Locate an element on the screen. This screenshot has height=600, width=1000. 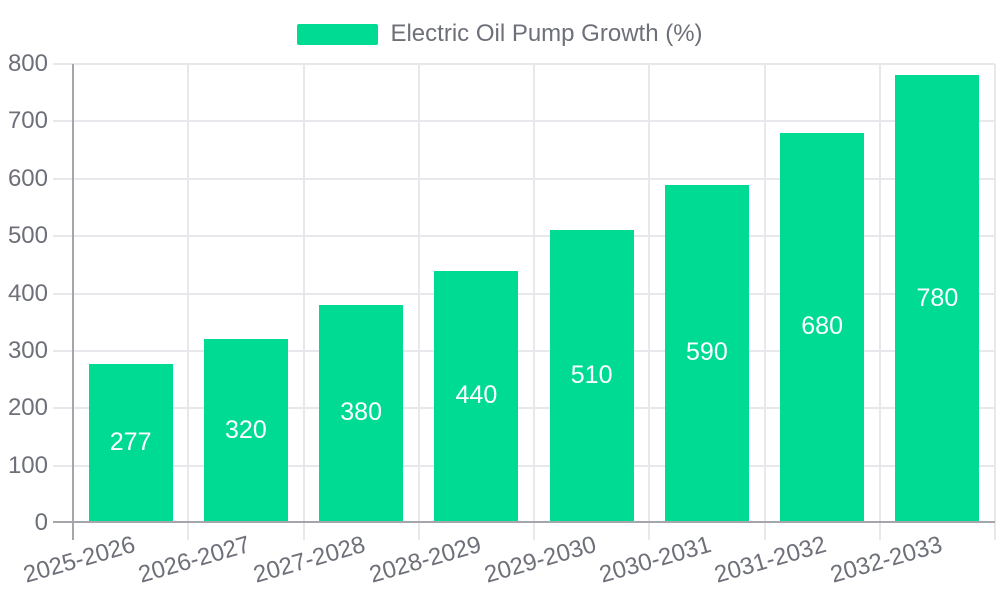
bar-value-label: 440 is located at coordinates (476, 395).